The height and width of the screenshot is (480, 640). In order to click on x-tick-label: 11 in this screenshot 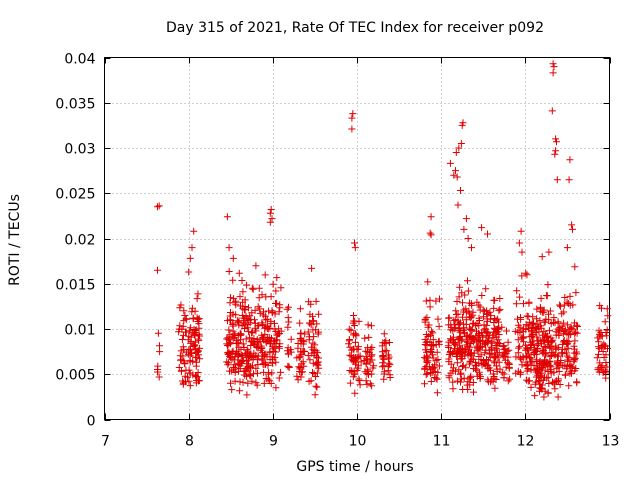, I will do `click(442, 442)`.